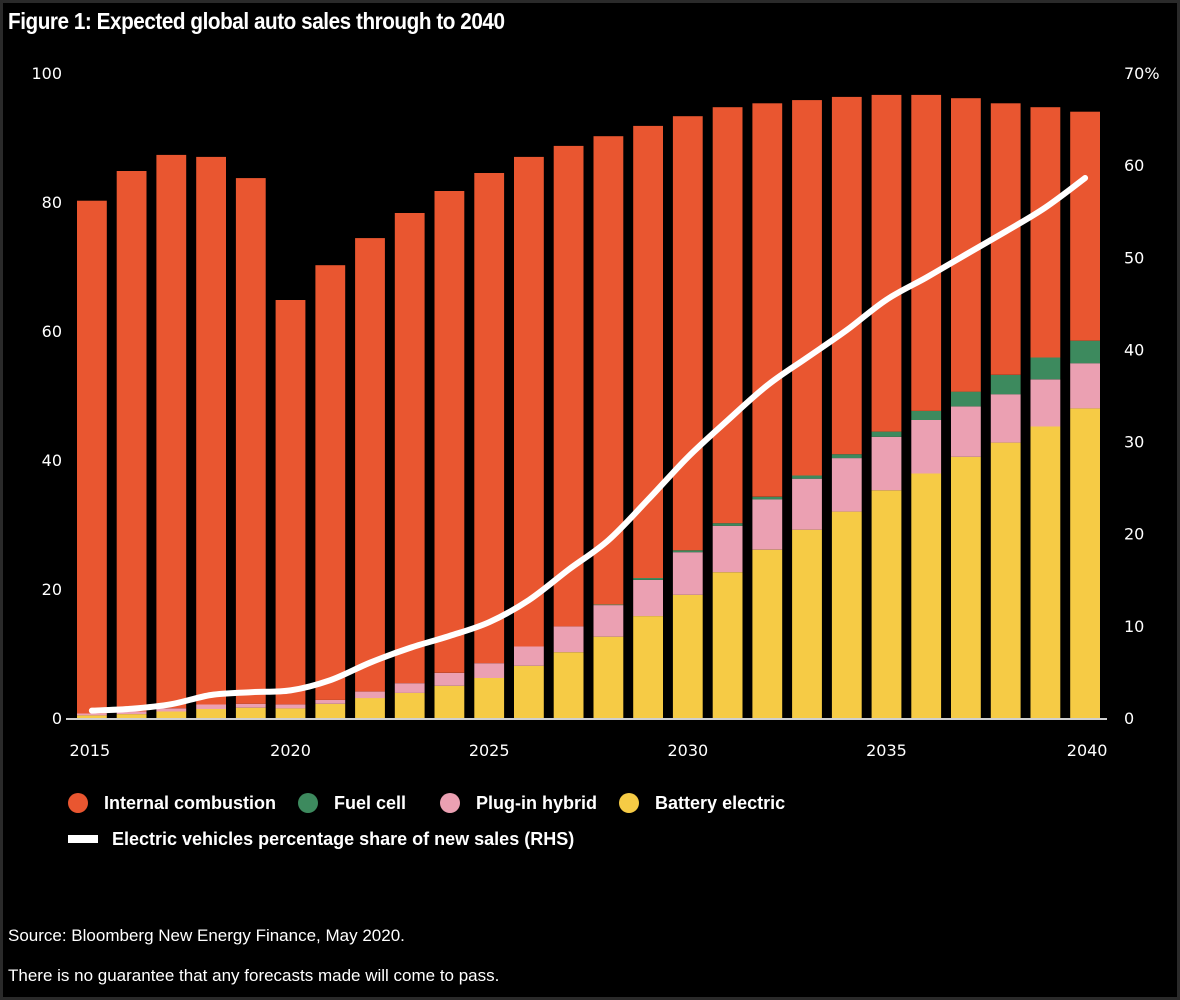 The image size is (1180, 1000). I want to click on bar-plug-in-hybrid-2036, so click(926, 447).